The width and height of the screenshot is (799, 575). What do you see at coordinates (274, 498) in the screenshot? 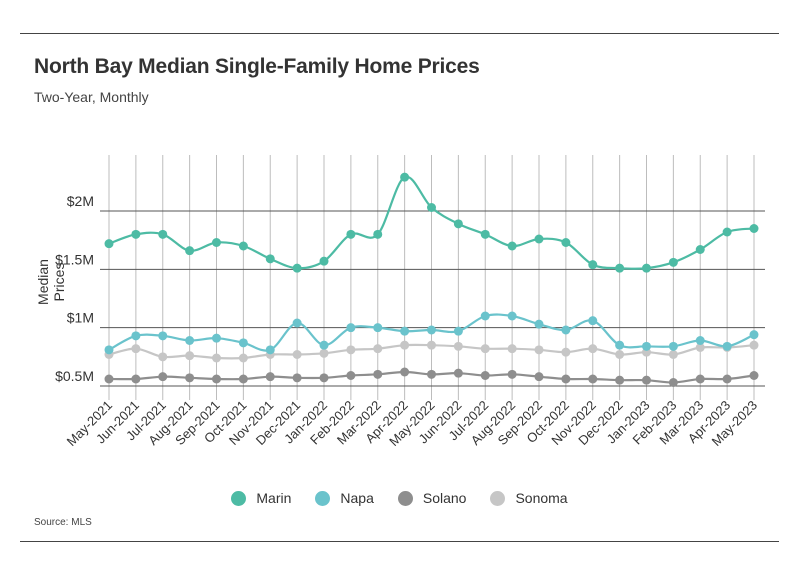
I see `legend-label: Marin` at bounding box center [274, 498].